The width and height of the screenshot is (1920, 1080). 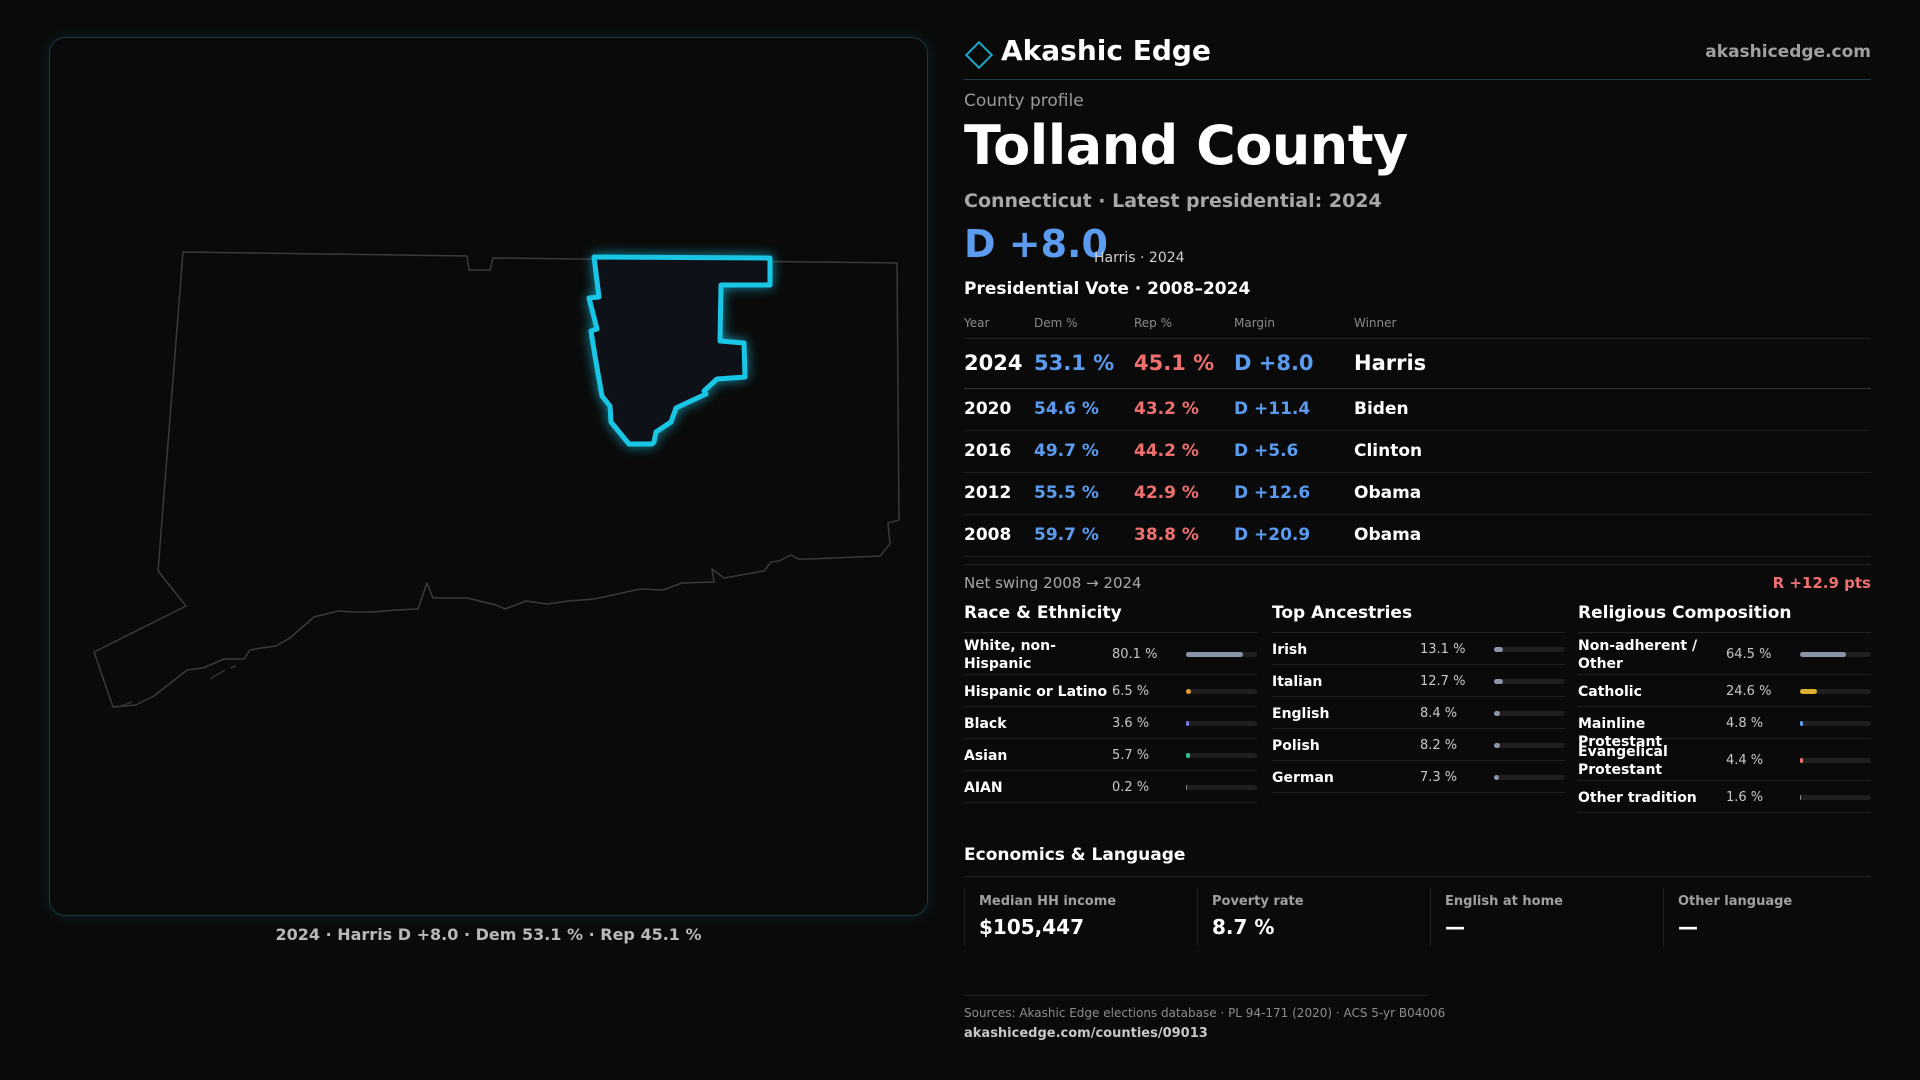 I want to click on list-item: Catholic 24.6 %, so click(x=1724, y=691).